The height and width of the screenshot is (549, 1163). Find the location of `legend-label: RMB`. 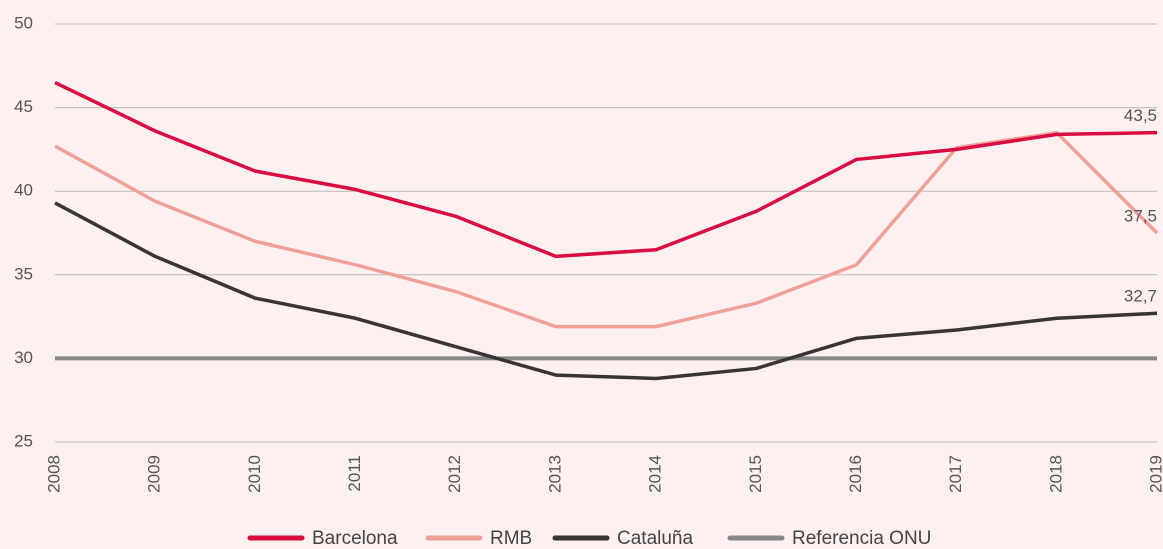

legend-label: RMB is located at coordinates (511, 538).